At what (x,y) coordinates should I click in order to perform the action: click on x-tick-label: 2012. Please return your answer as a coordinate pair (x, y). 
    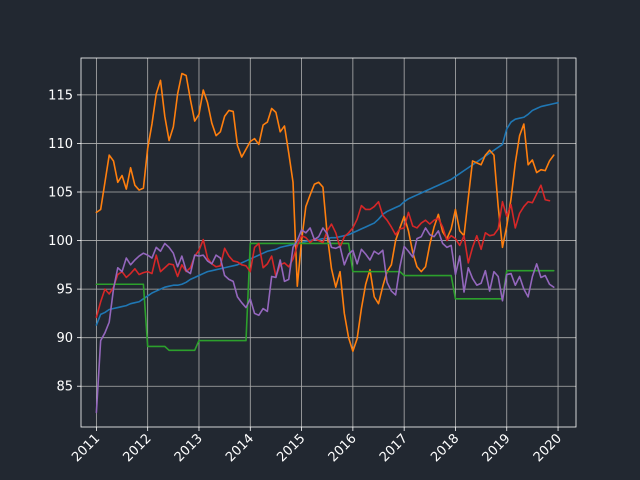
    Looking at the image, I should click on (138, 448).